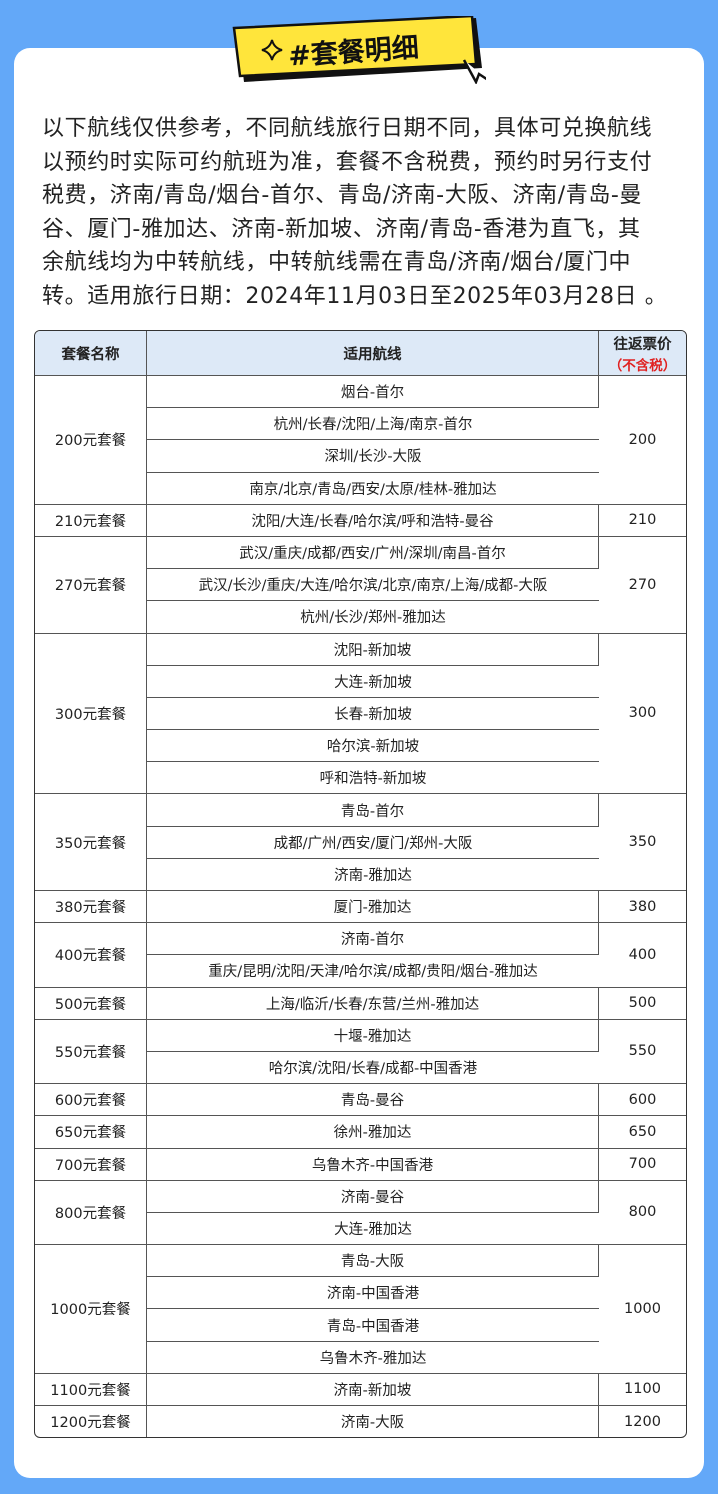  I want to click on package-row: 大连-雅加达, so click(360, 1229).